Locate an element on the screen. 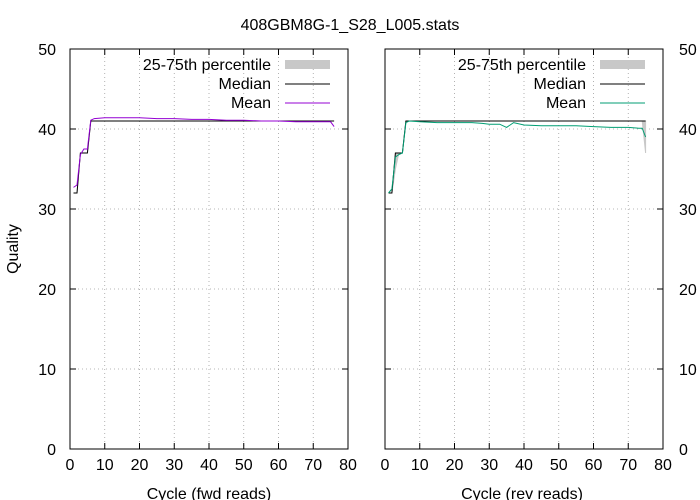  fwd-legend: 25-75th percentile Median Mean is located at coordinates (236, 84).